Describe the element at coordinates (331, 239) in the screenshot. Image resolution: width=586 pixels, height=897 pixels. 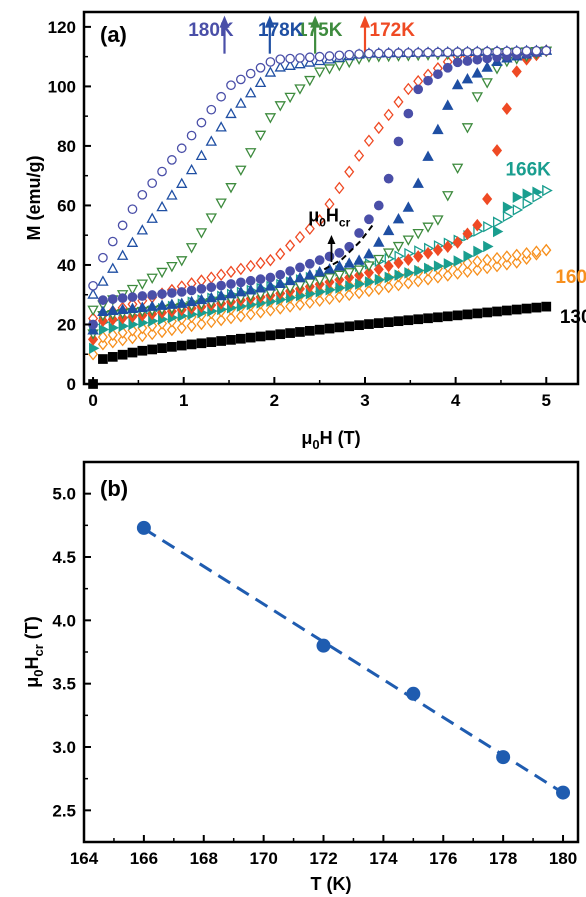
I see `critical-field-arrow-head` at that location.